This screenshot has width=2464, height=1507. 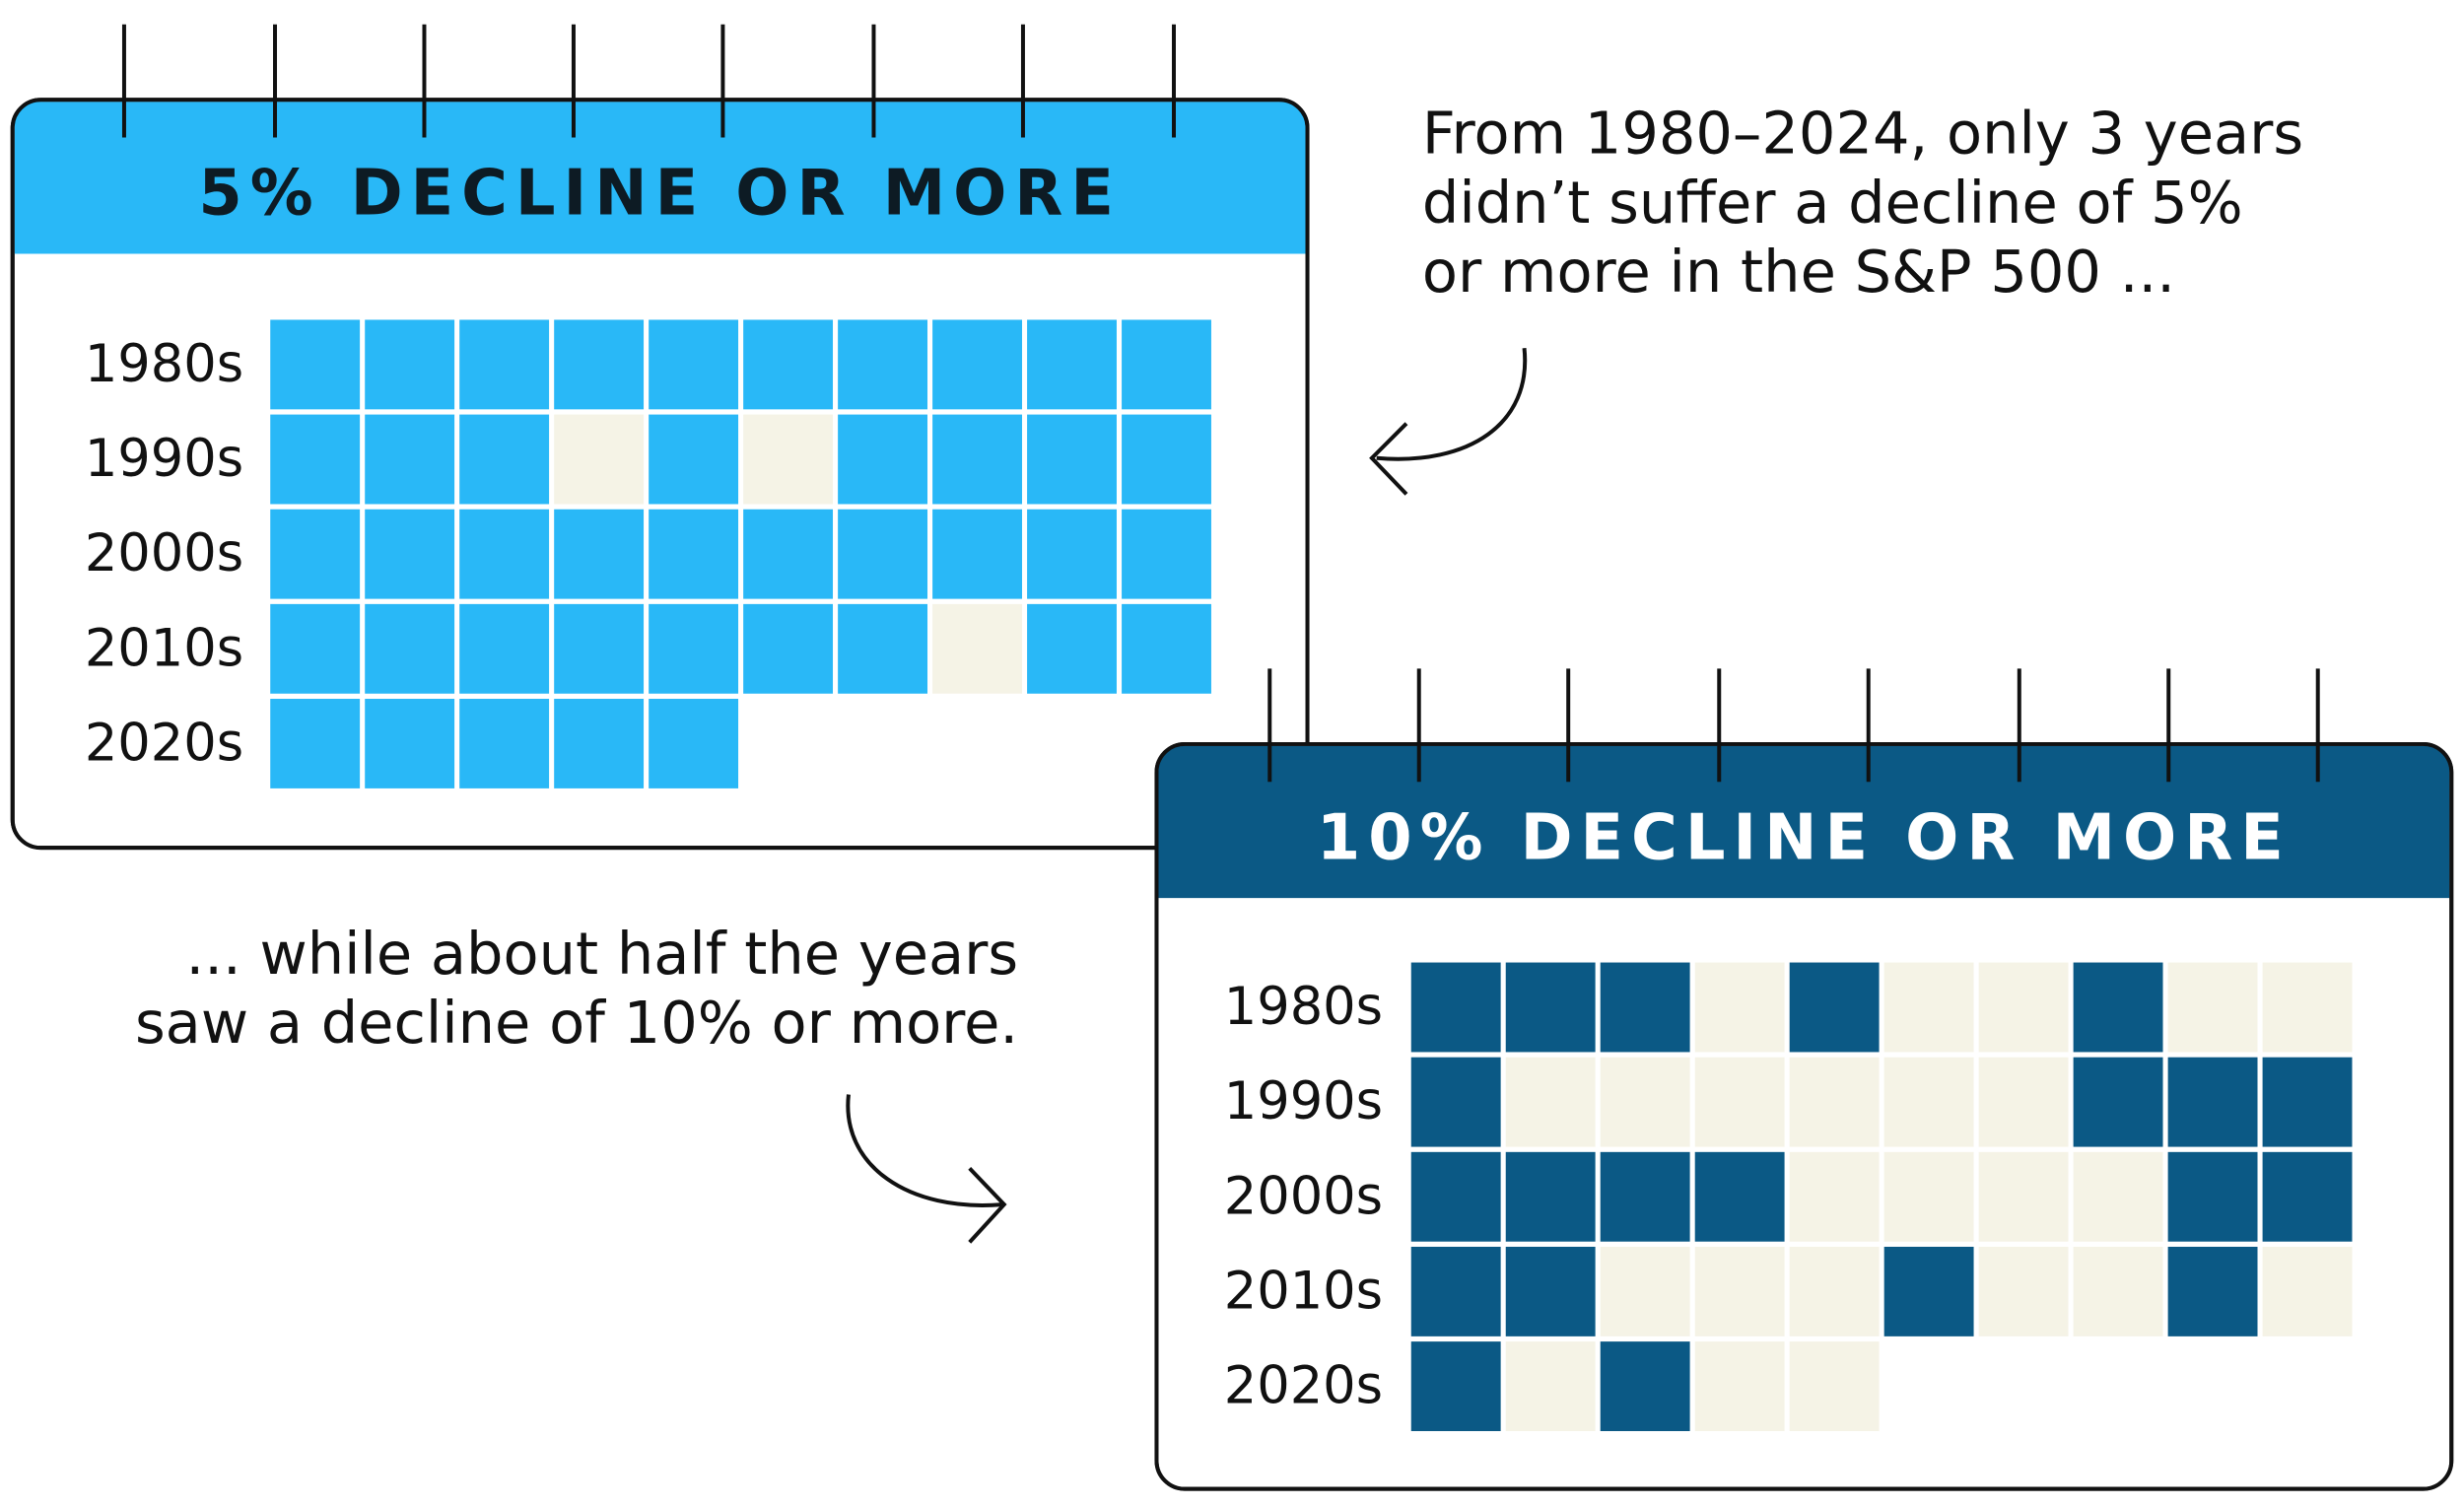 I want to click on calendar-title: 10% DECLINE OR MORE, so click(x=1804, y=837).